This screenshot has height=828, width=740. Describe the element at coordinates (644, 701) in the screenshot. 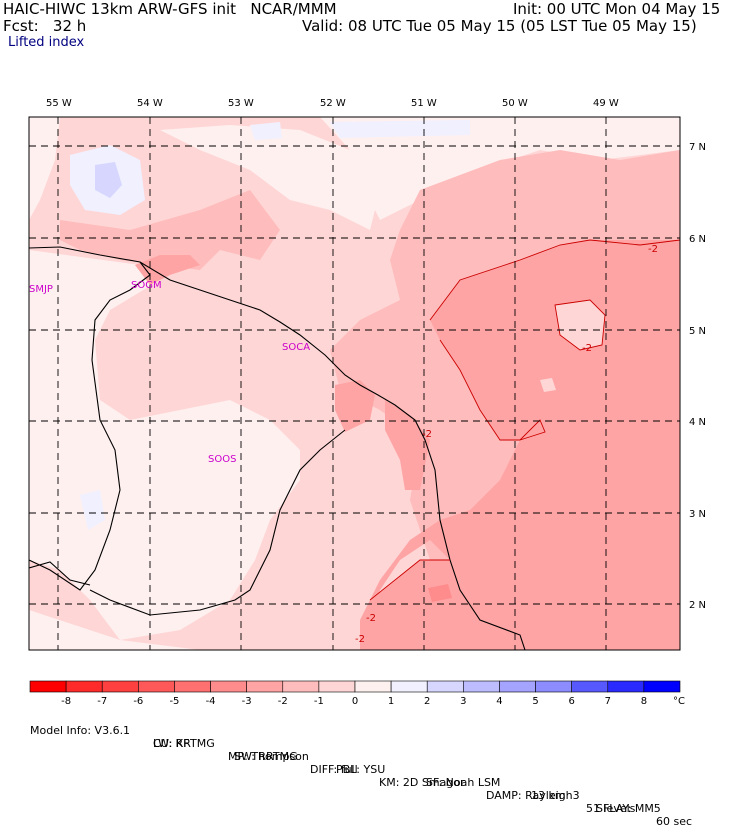

I see `colorbar-label: 8` at that location.